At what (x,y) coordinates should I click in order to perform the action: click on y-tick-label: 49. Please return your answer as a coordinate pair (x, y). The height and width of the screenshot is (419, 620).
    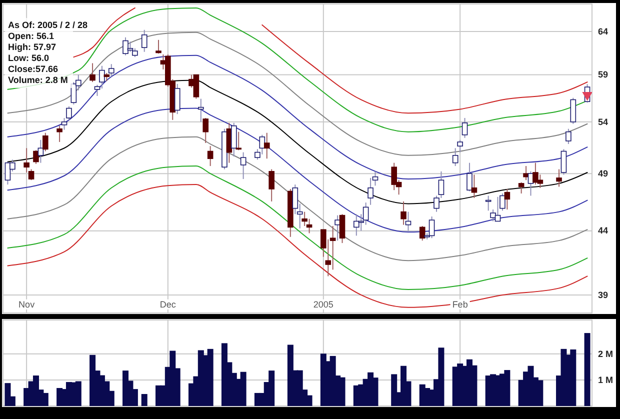
    Looking at the image, I should click on (603, 173).